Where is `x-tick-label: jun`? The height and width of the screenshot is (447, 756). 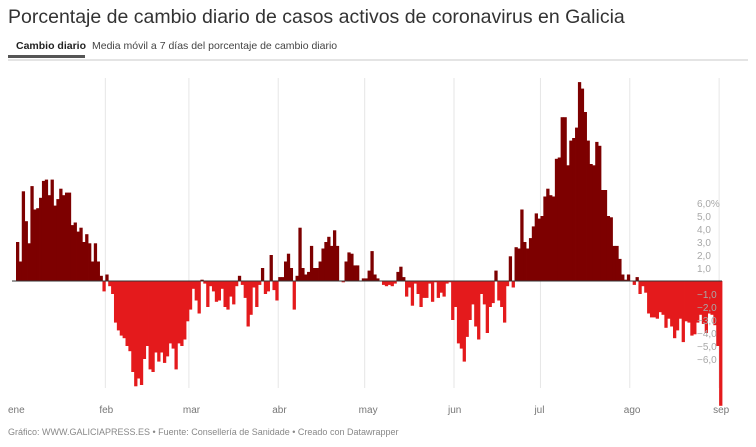 x-tick-label: jun is located at coordinates (454, 410).